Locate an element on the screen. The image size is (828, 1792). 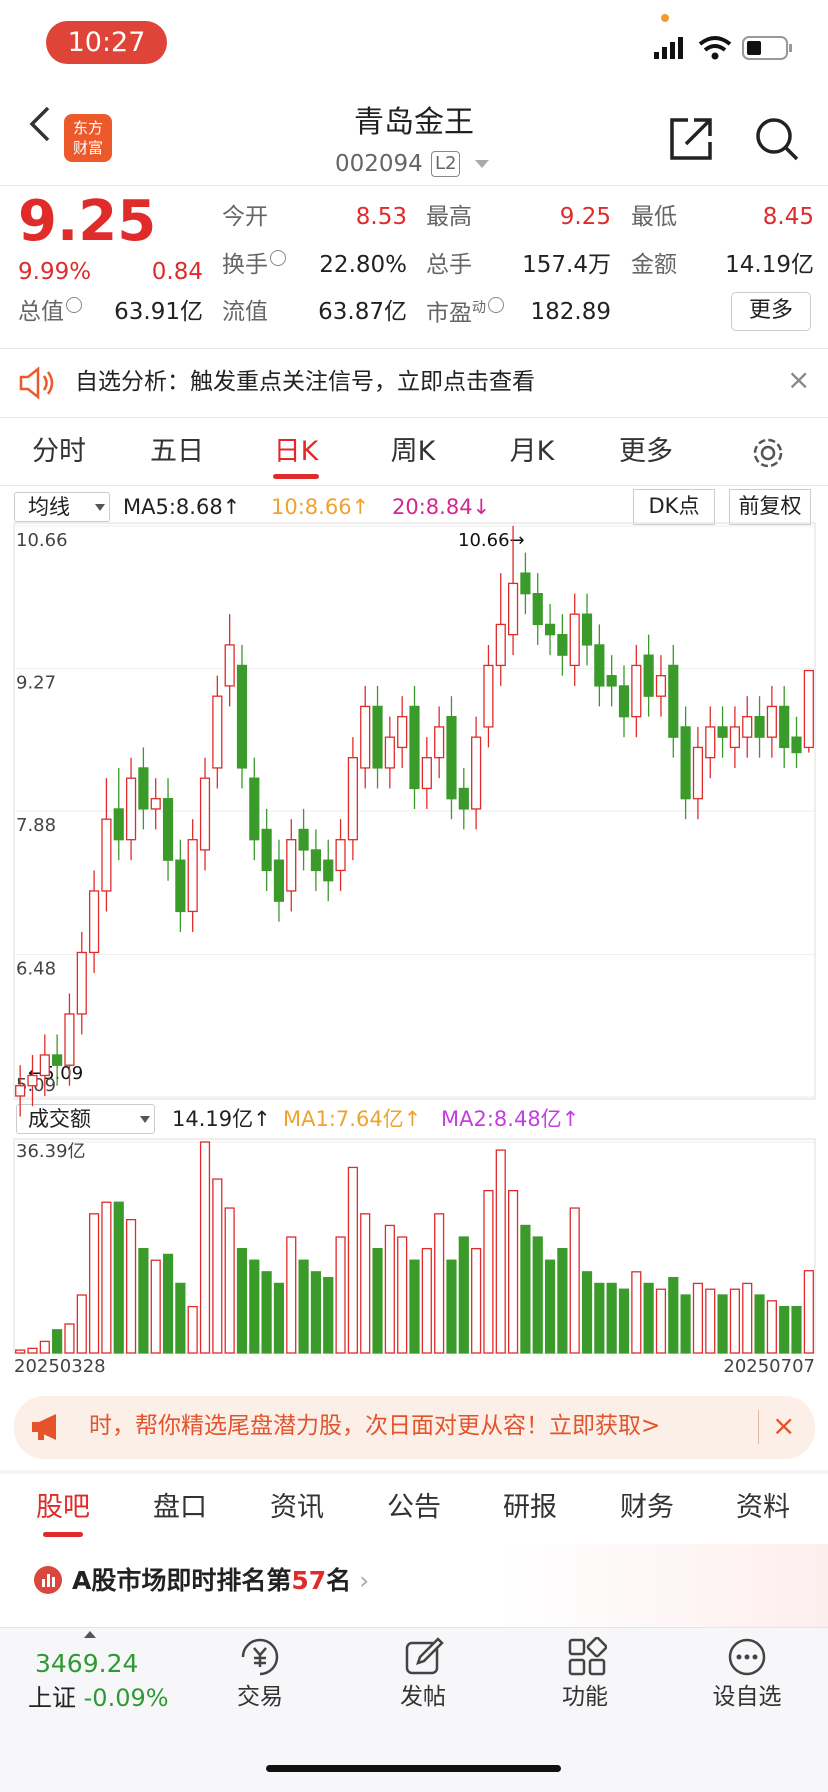
search-button is located at coordinates (777, 139).